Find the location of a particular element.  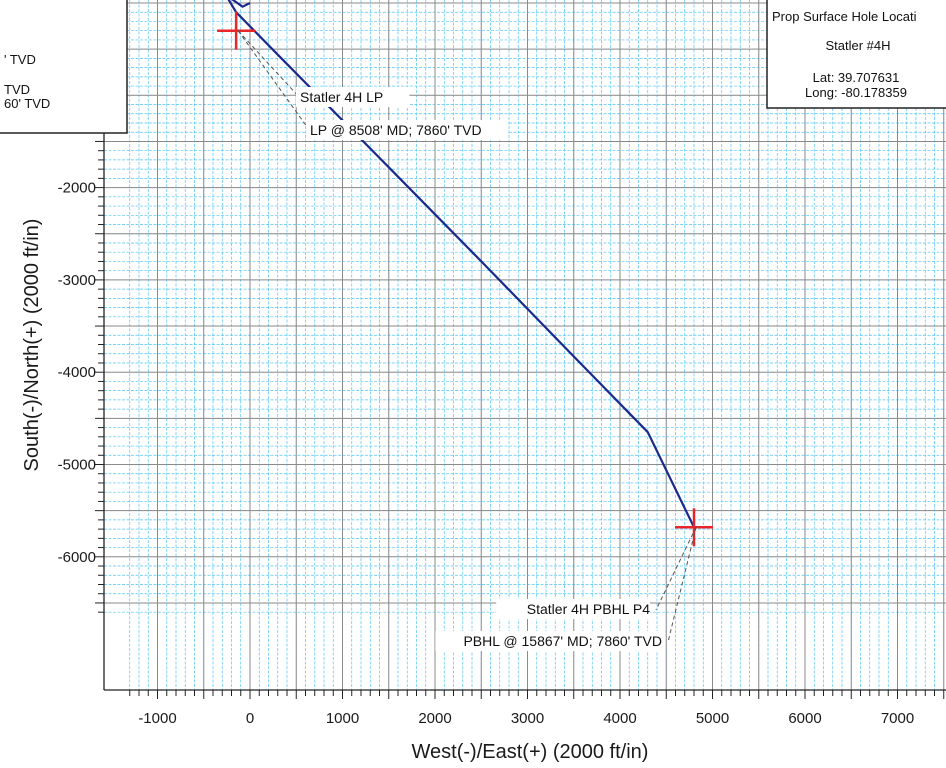

x-tick-label: 6000 is located at coordinates (804, 718).